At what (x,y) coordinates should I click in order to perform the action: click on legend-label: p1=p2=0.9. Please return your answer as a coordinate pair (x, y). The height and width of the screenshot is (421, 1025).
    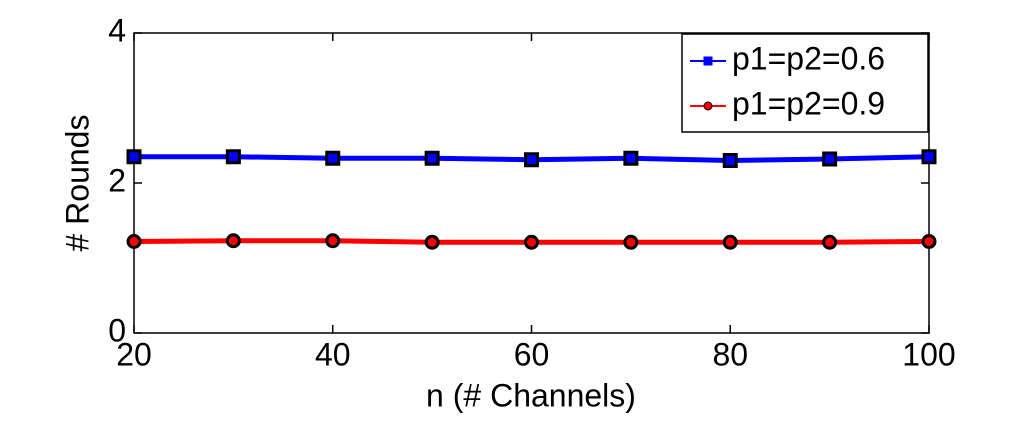
    Looking at the image, I should click on (808, 103).